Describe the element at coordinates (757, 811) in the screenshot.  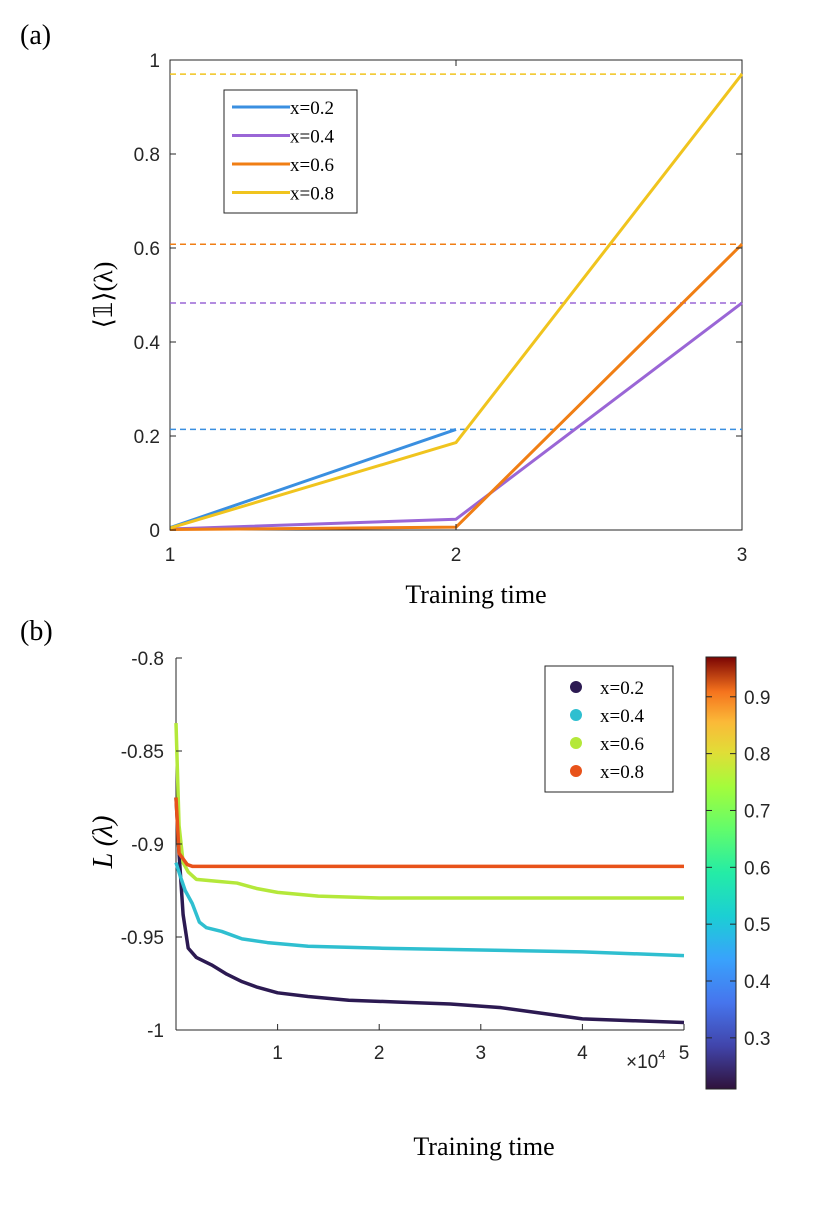
I see `colorbar-tick-label: 0.7` at that location.